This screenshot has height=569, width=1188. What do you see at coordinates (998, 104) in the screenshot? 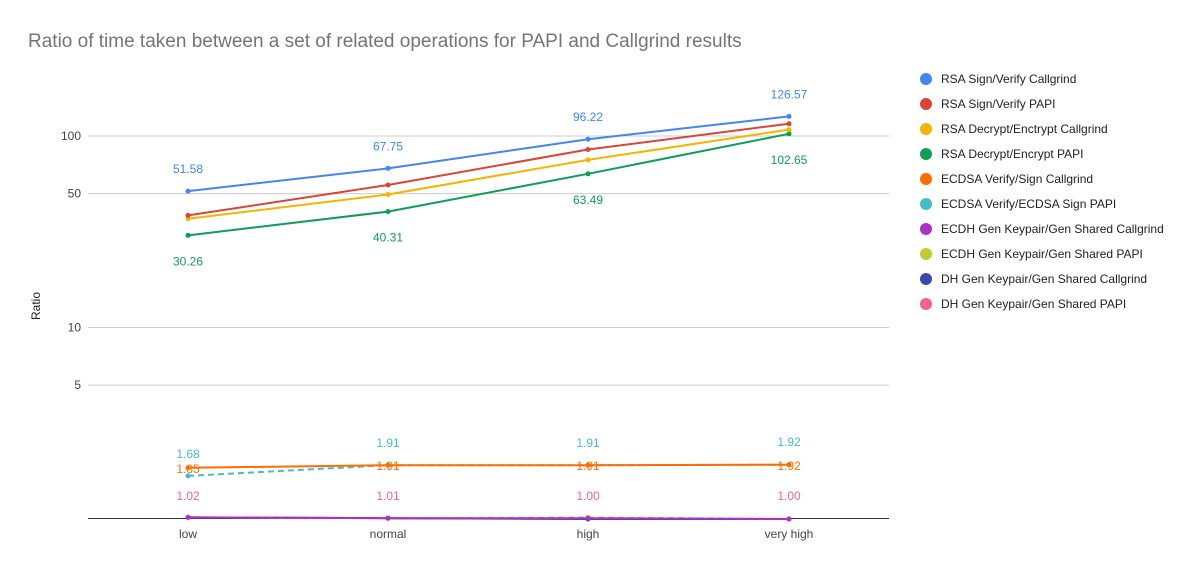
I see `legend-entry: RSA Sign/Verify PAPI` at bounding box center [998, 104].